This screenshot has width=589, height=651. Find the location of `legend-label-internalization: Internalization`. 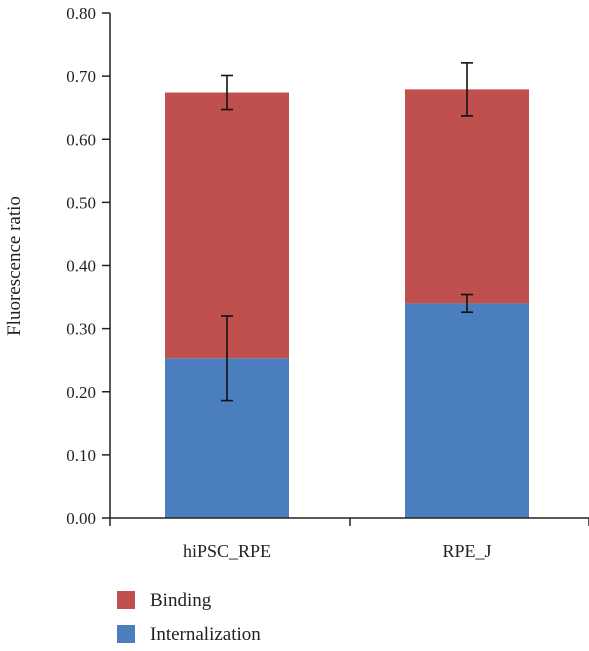

legend-label-internalization: Internalization is located at coordinates (205, 634).